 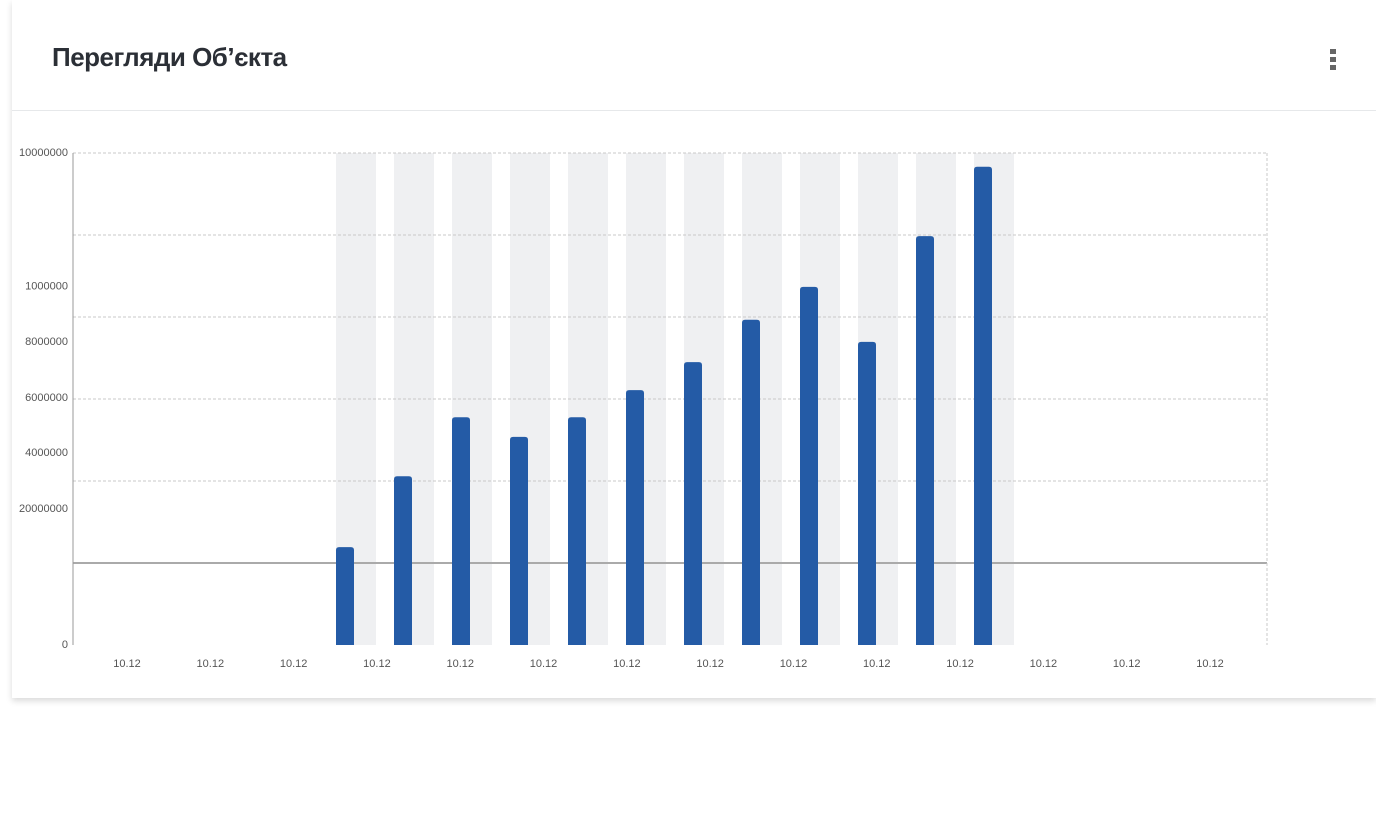 What do you see at coordinates (65, 645) in the screenshot?
I see `y-tick-label: 0` at bounding box center [65, 645].